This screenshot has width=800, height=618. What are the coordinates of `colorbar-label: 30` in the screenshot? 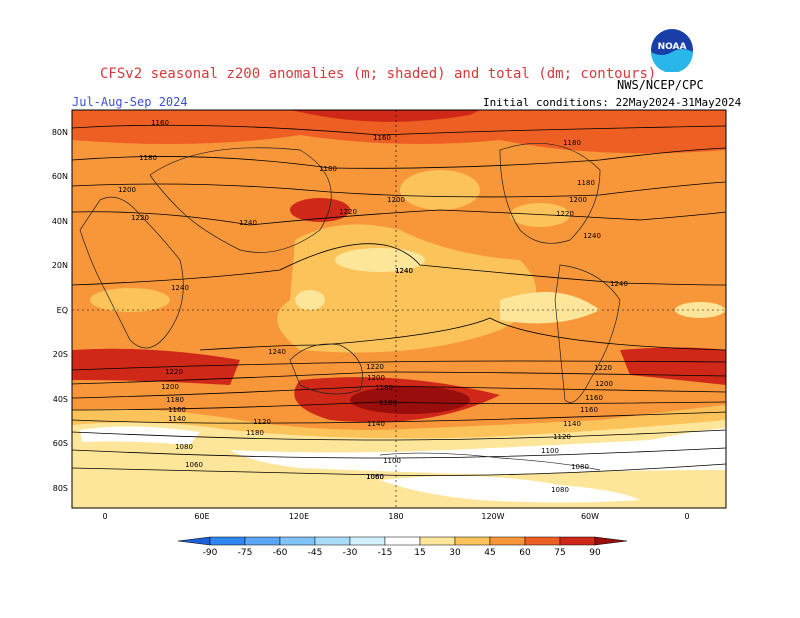 It's located at (455, 553).